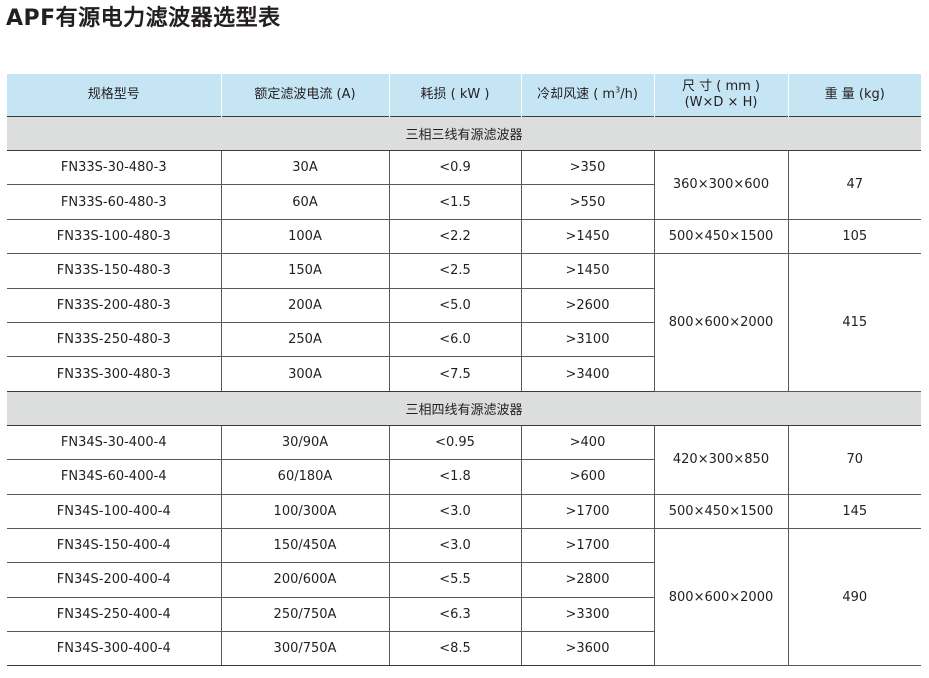 This screenshot has width=929, height=678. What do you see at coordinates (304, 202) in the screenshot?
I see `cell-current: 60A` at bounding box center [304, 202].